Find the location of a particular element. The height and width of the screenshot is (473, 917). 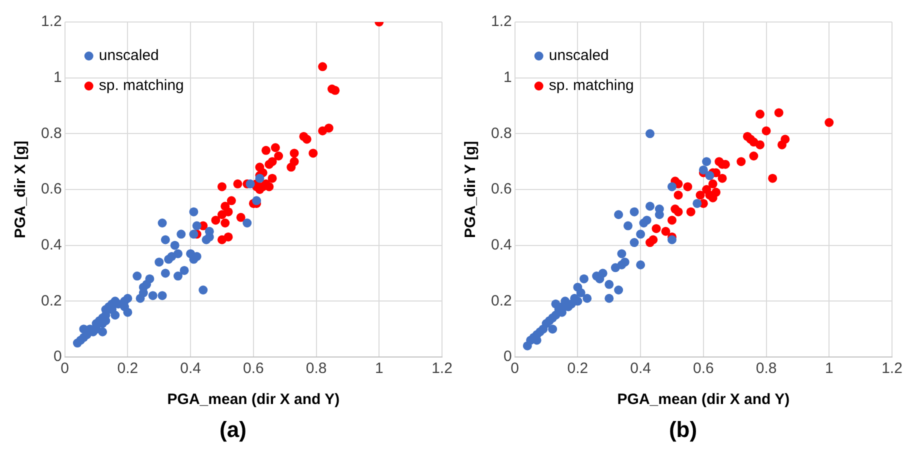

text: (a) is located at coordinates (233, 430).